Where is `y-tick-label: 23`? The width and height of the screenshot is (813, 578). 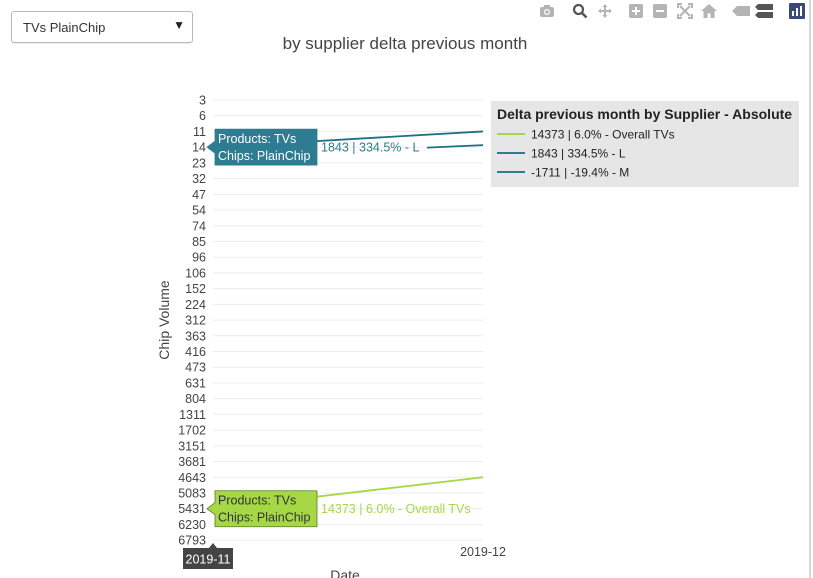
y-tick-label: 23 is located at coordinates (199, 163).